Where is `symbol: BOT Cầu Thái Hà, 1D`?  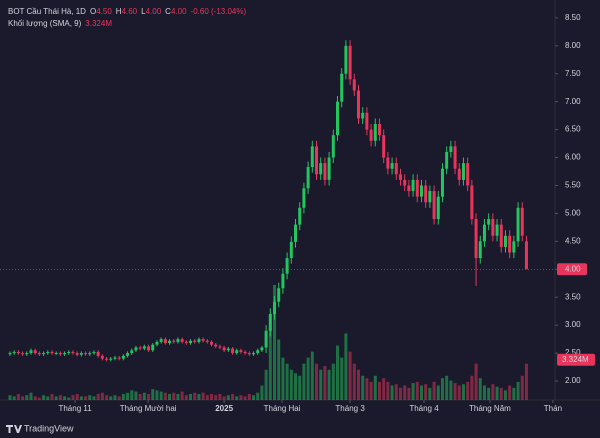 symbol: BOT Cầu Thái Hà, 1D is located at coordinates (47, 11).